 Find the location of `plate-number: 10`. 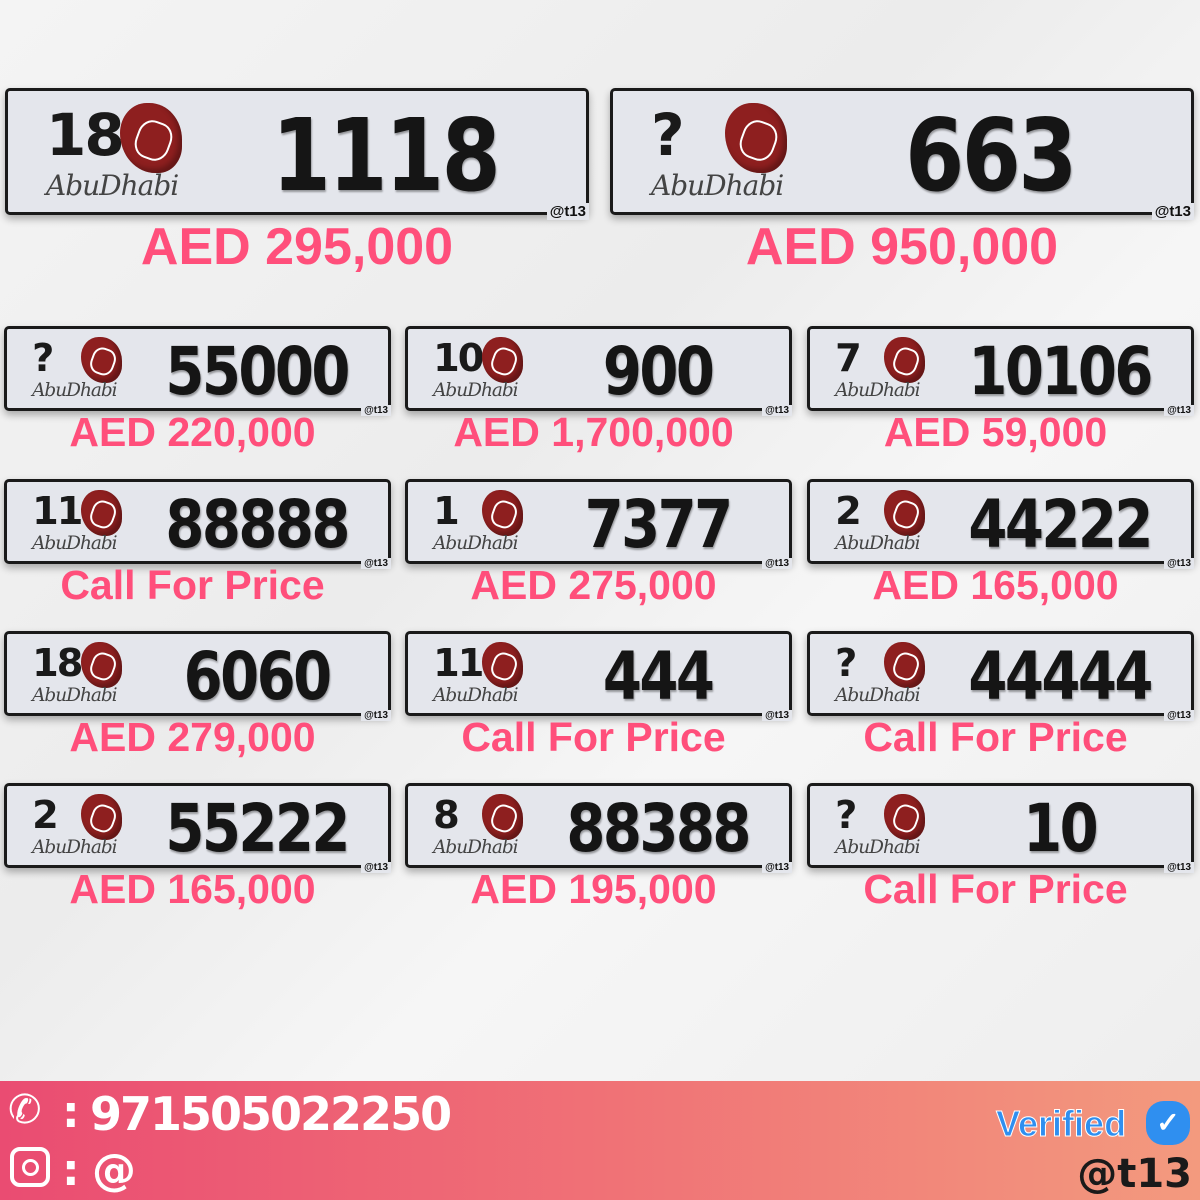

plate-number: 10 is located at coordinates (1061, 828).